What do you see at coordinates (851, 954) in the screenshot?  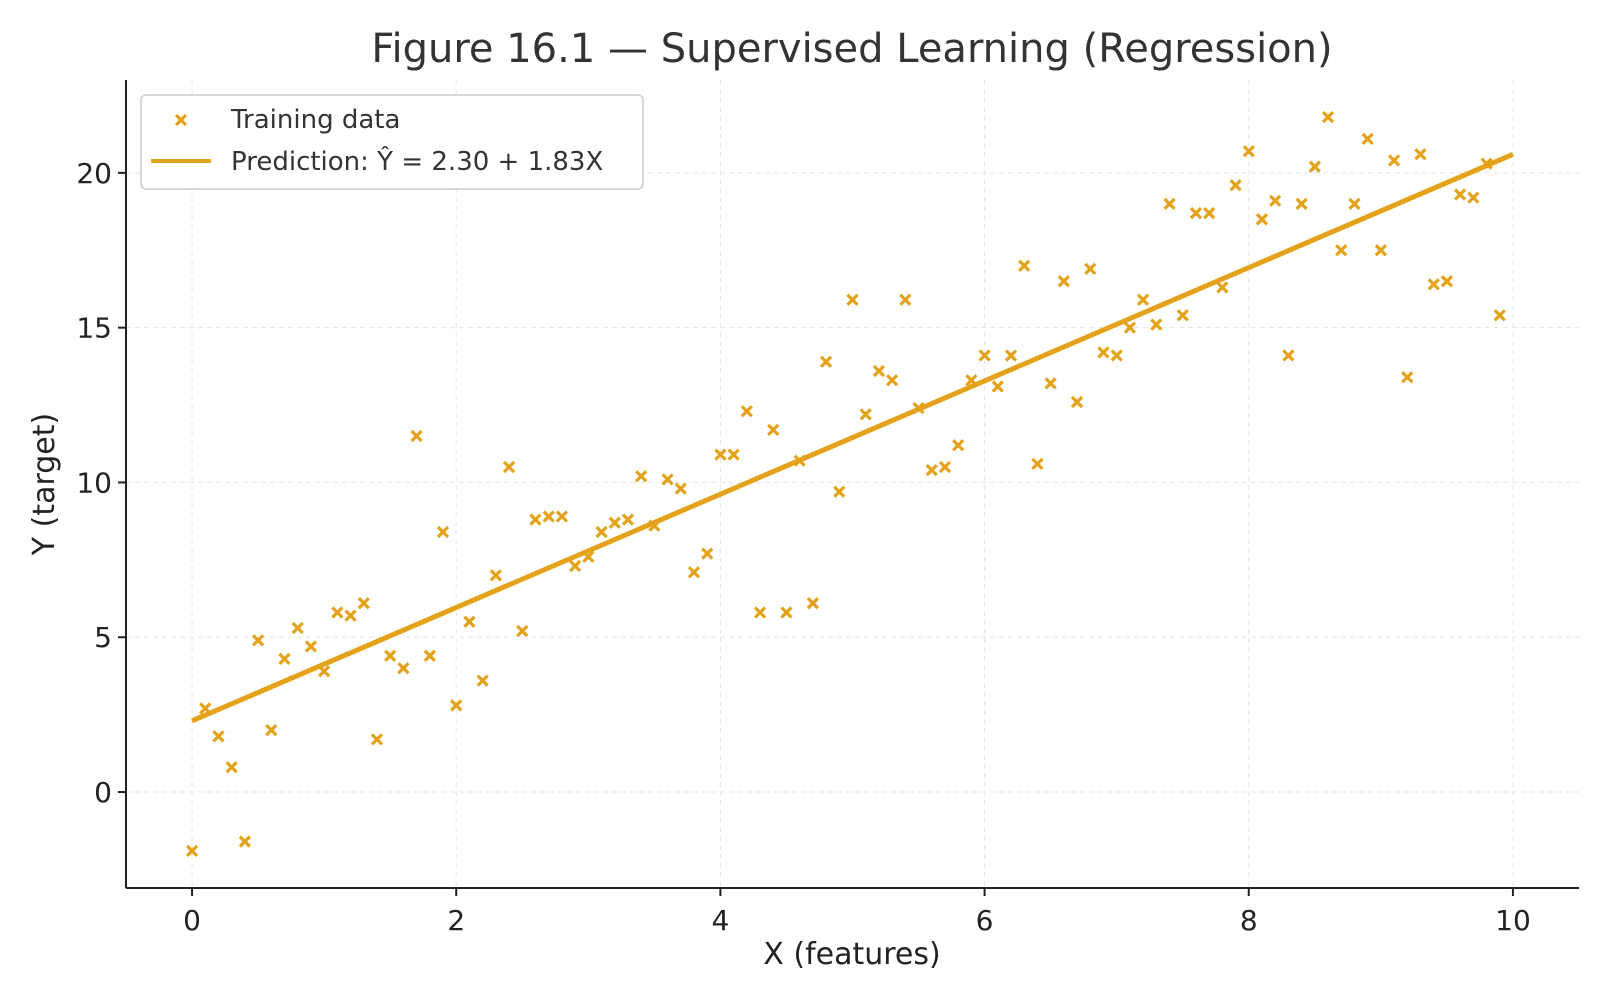 I see `x-axis-label: X (features)` at bounding box center [851, 954].